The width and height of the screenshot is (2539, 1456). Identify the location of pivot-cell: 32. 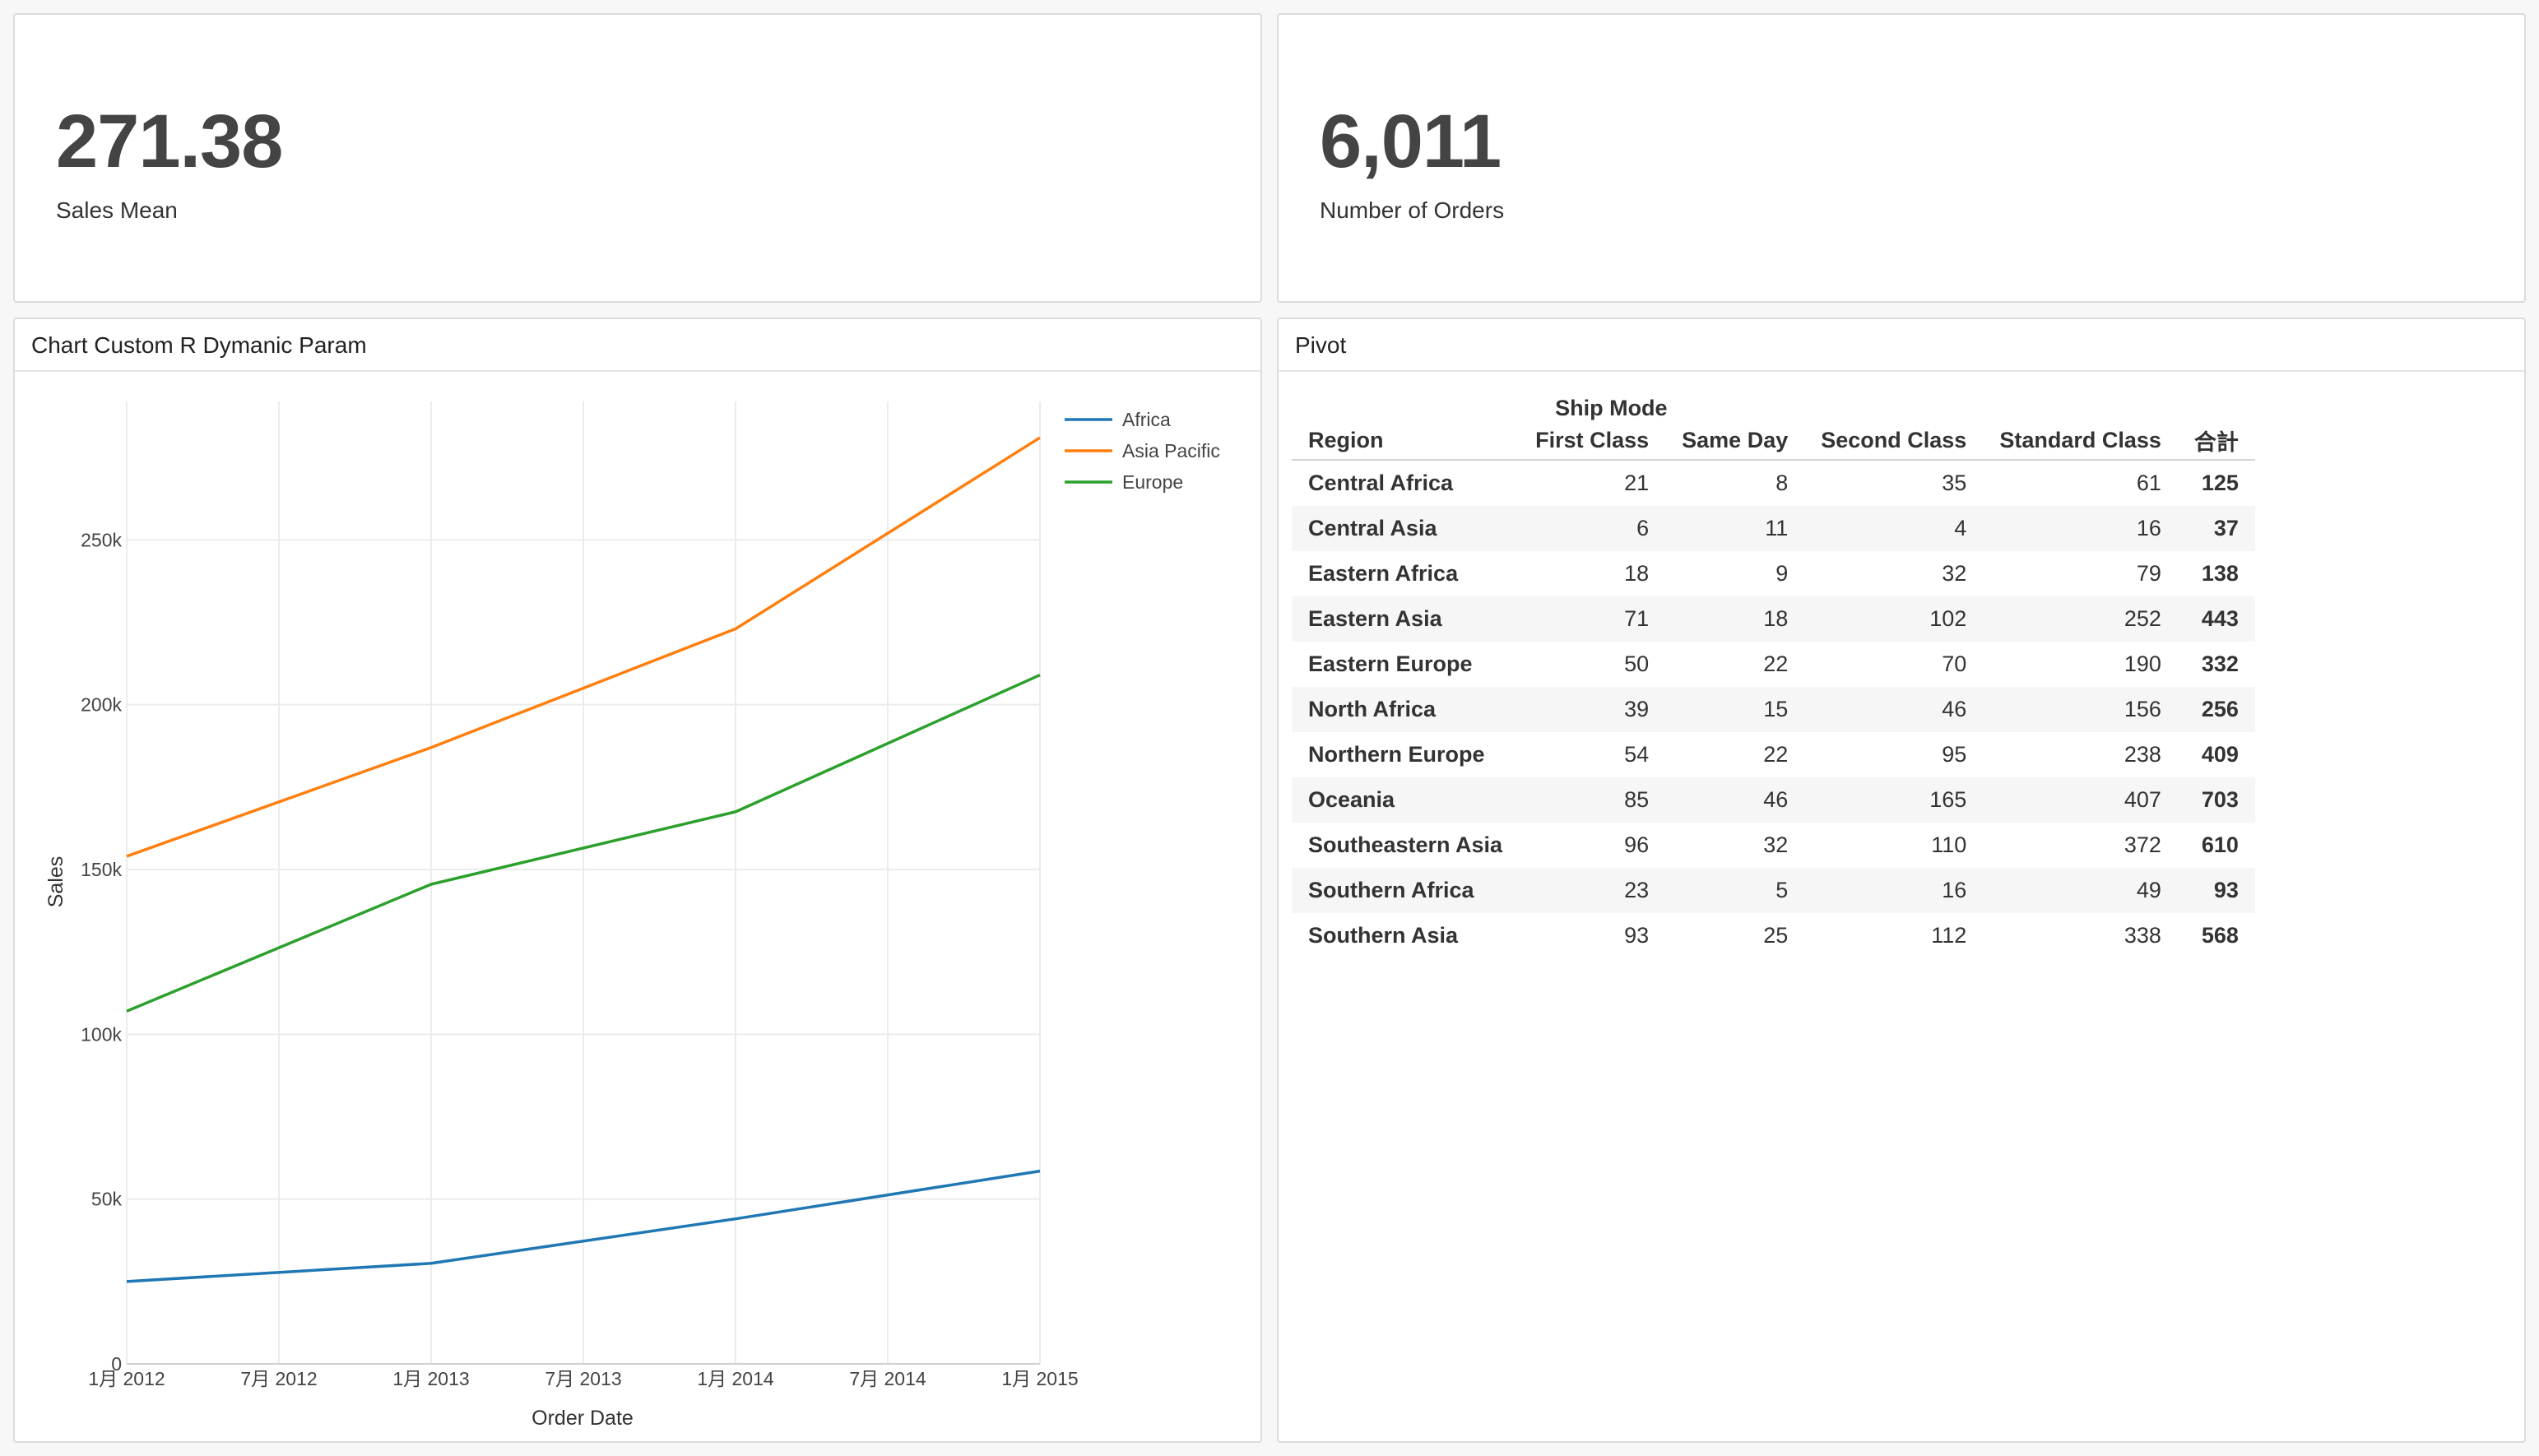
(1776, 844).